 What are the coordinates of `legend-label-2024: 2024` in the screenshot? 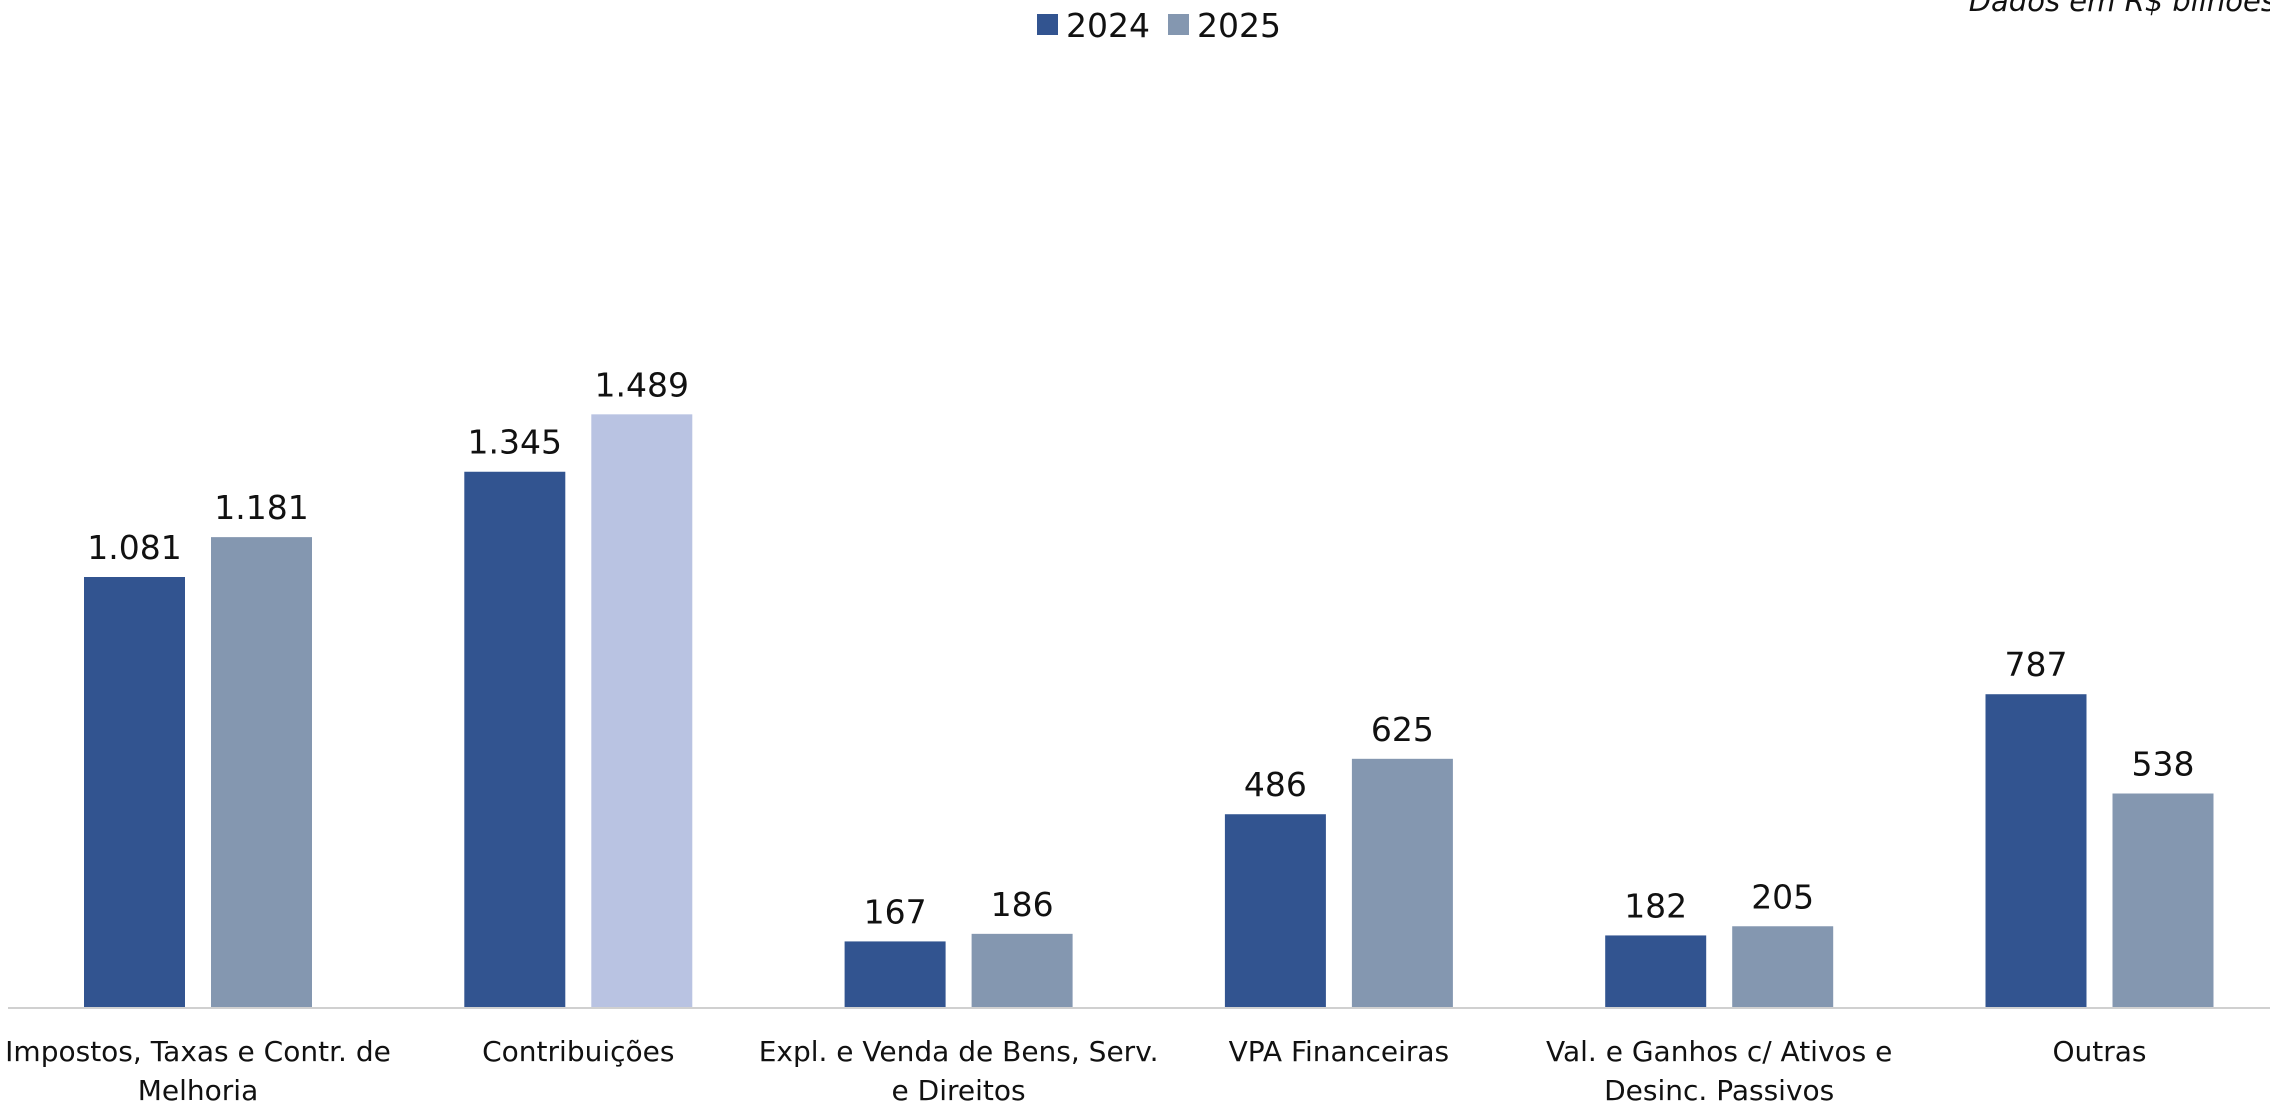 It's located at (1108, 25).